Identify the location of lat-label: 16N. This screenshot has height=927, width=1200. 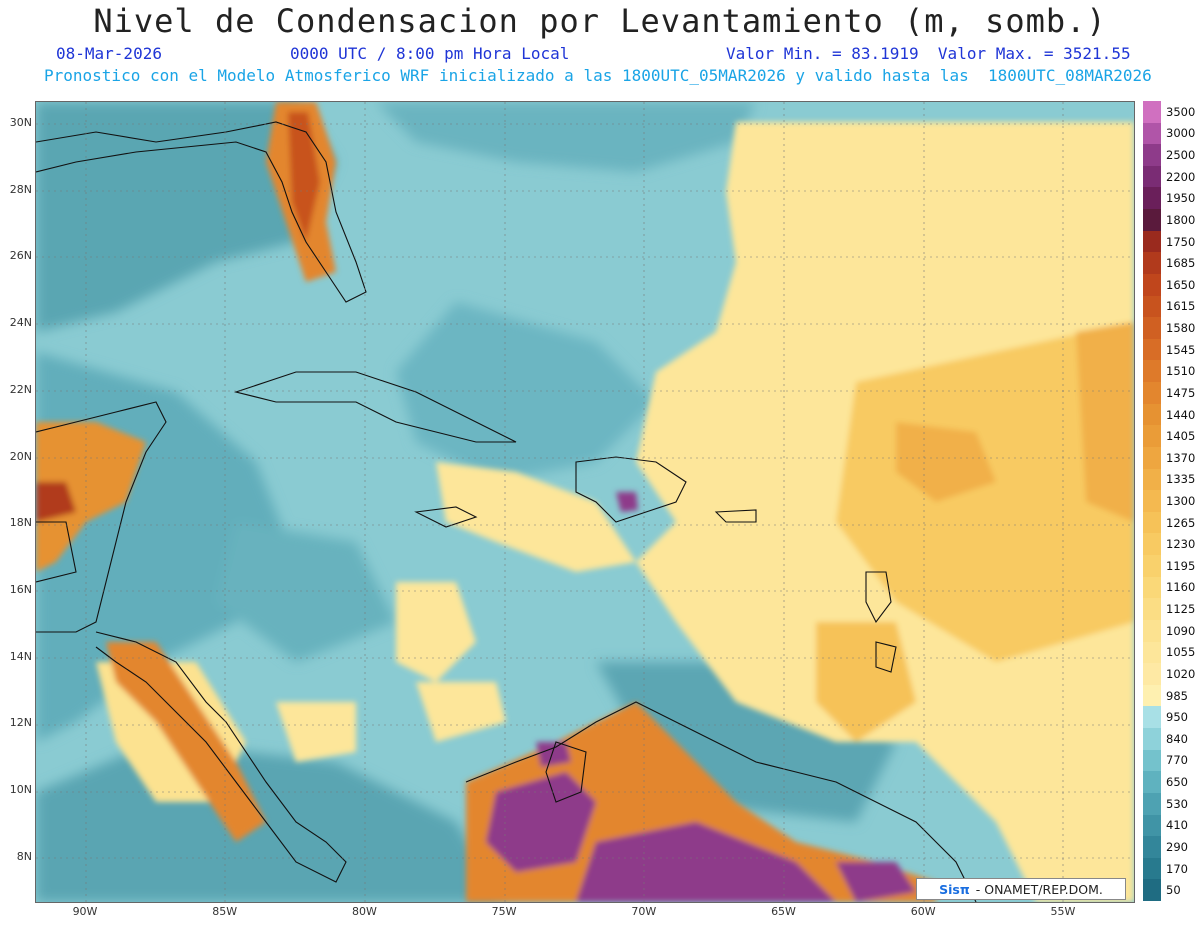
(20, 589).